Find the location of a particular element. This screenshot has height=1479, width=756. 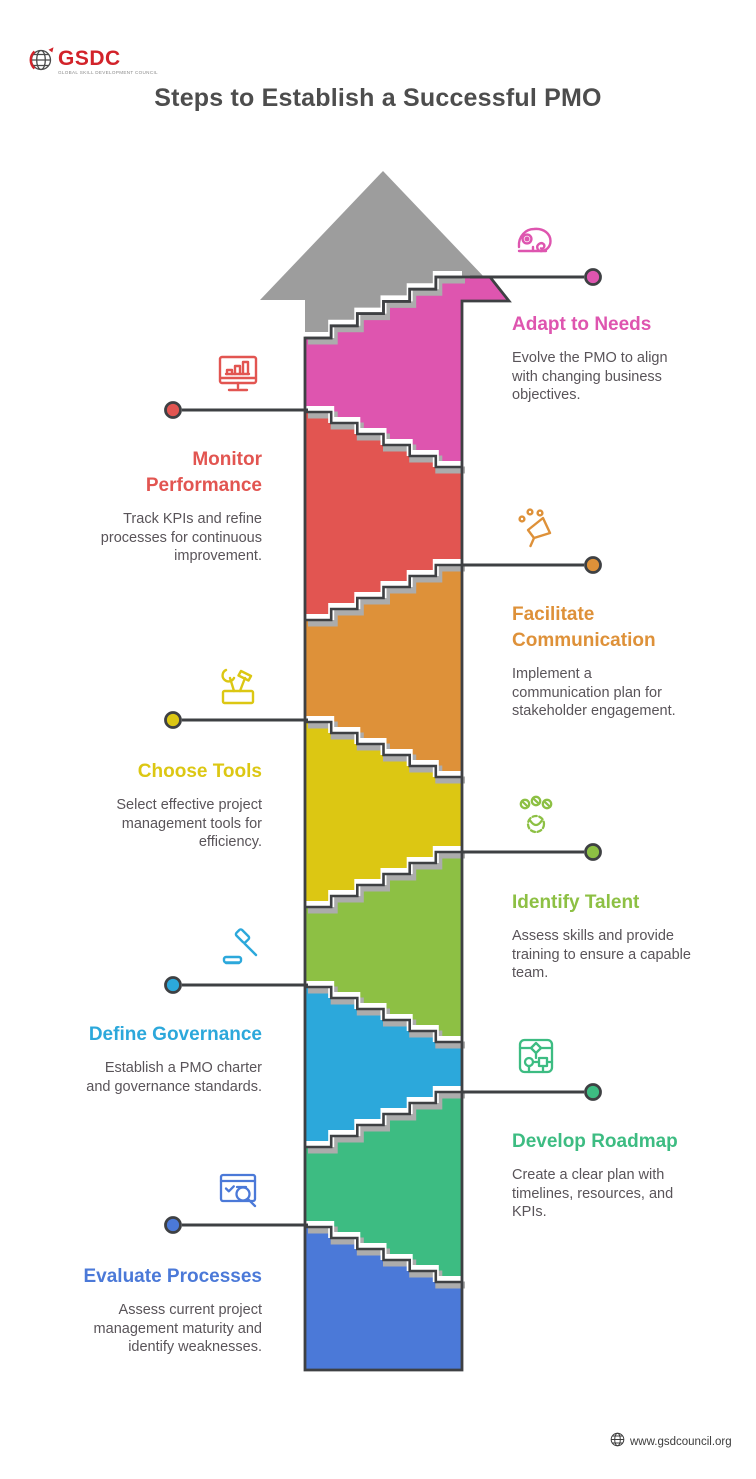

step-title: Identify Talent is located at coordinates (576, 902).